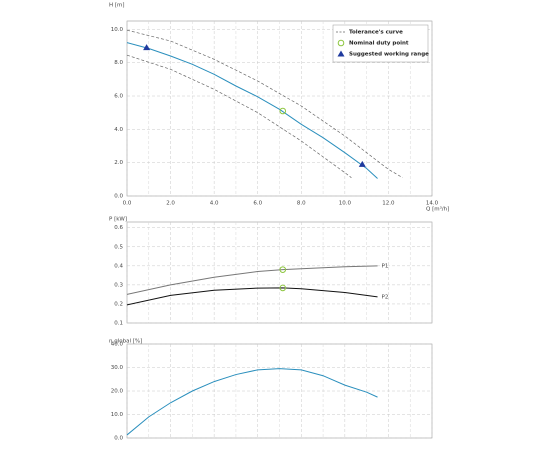 Image resolution: width=550 pixels, height=450 pixels. What do you see at coordinates (170, 204) in the screenshot?
I see `x-tick-label: 2.0` at bounding box center [170, 204].